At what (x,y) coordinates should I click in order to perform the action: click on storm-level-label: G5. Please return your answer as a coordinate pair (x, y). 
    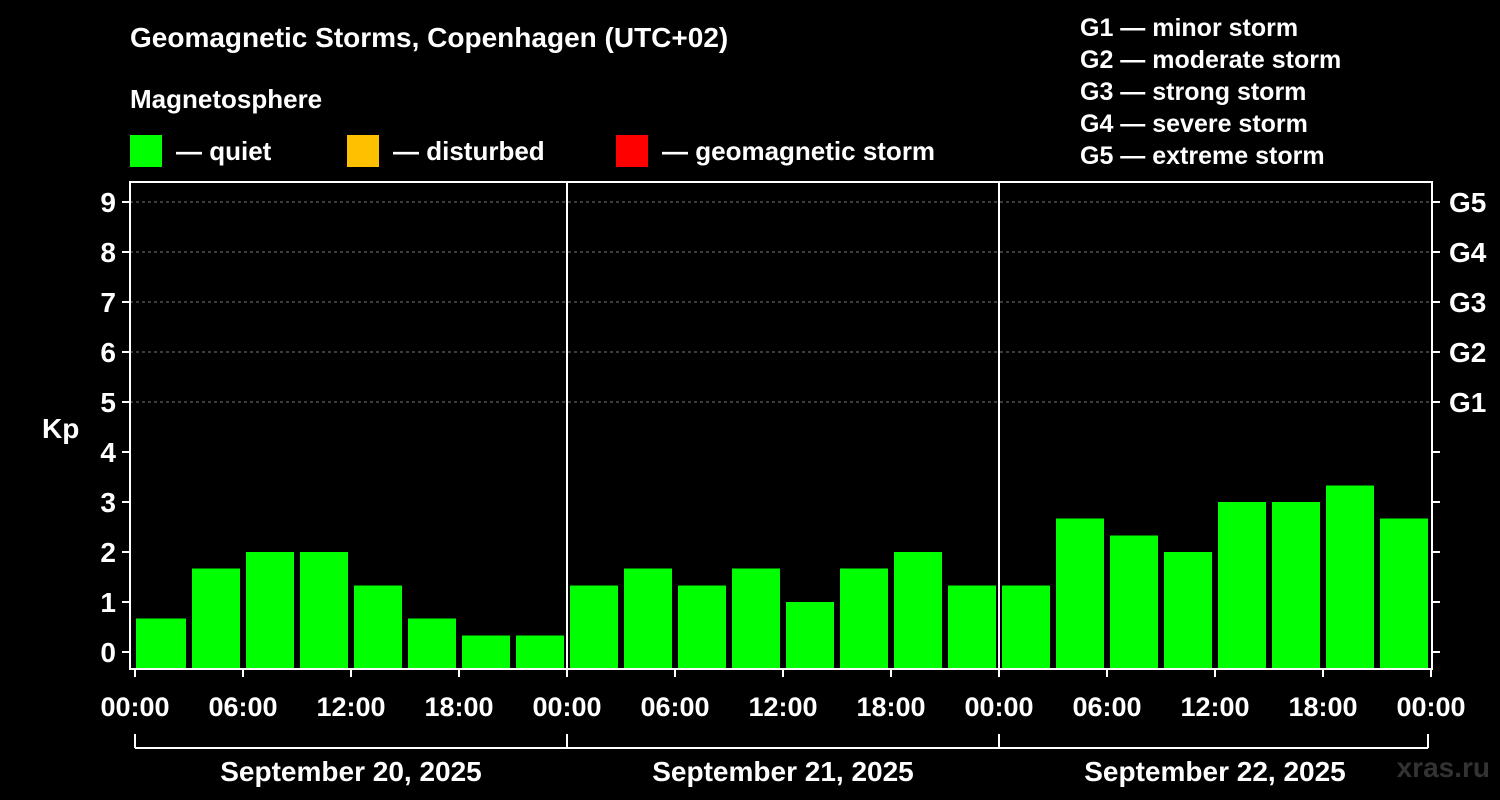
    Looking at the image, I should click on (1467, 202).